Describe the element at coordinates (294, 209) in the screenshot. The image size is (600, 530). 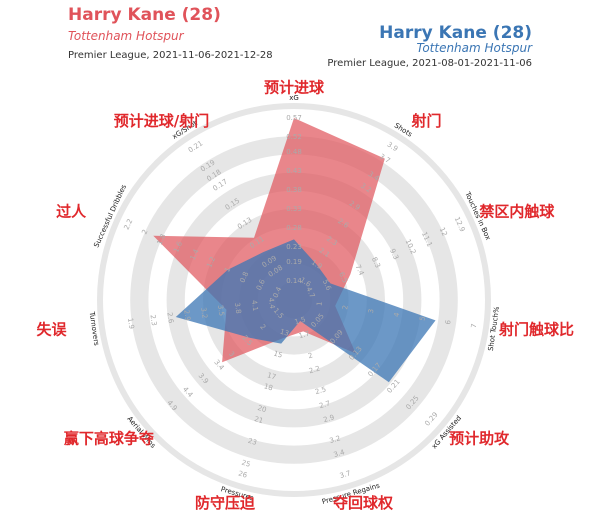
I see `tick-label: 0.33` at that location.